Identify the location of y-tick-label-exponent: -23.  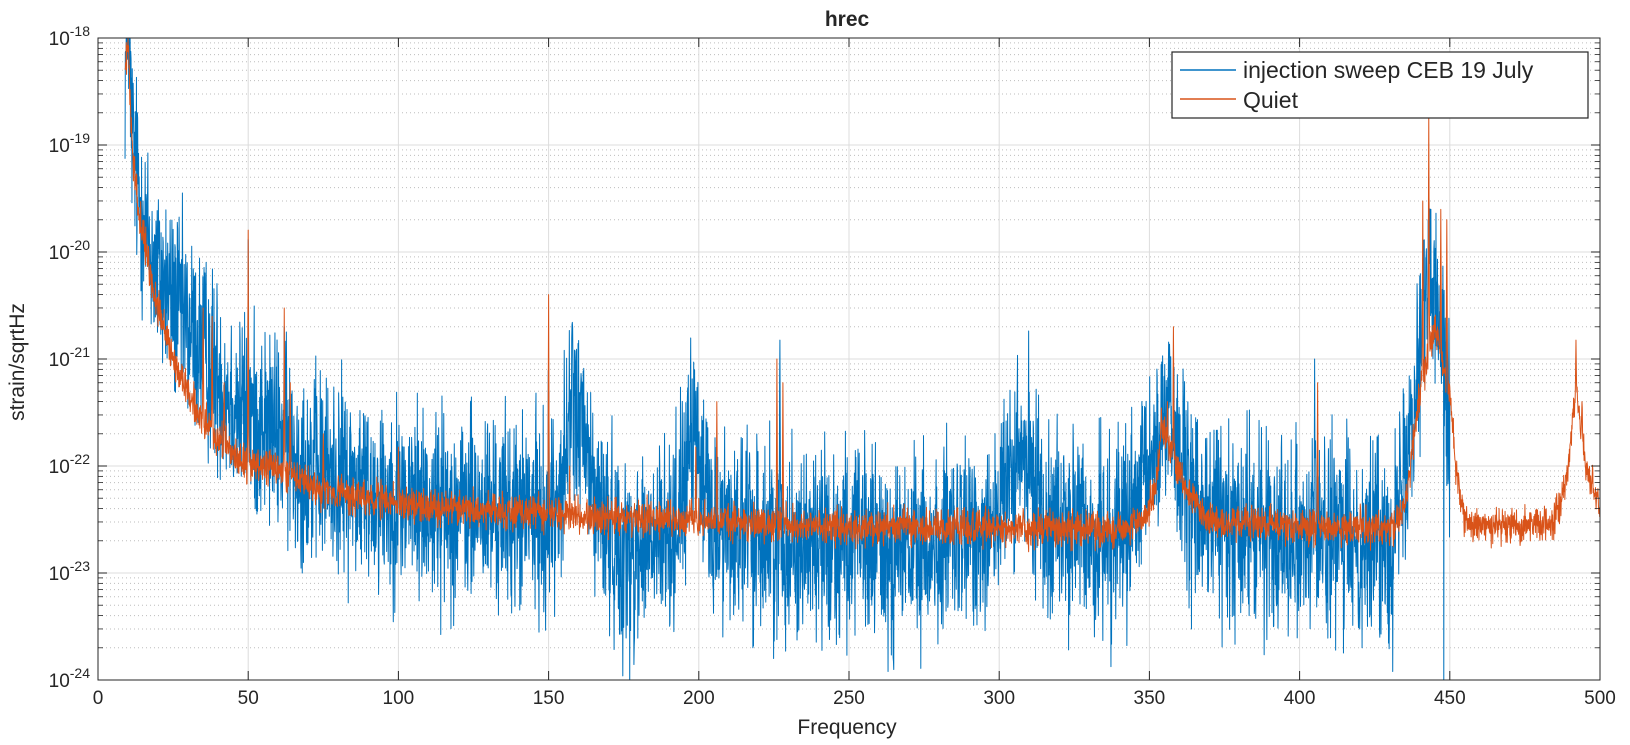
(80, 566).